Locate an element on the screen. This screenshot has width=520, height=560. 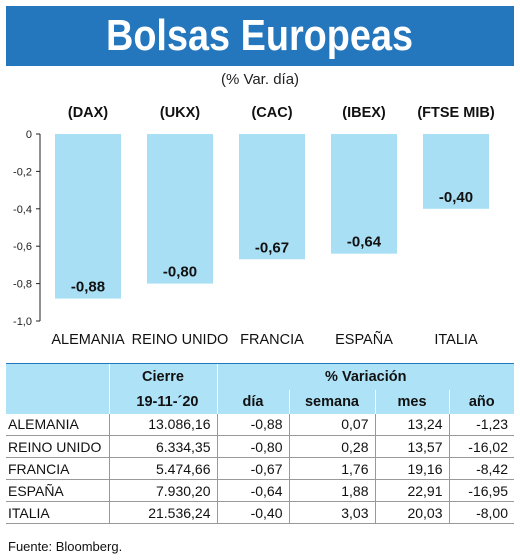
index-label: (UKX) is located at coordinates (180, 113).